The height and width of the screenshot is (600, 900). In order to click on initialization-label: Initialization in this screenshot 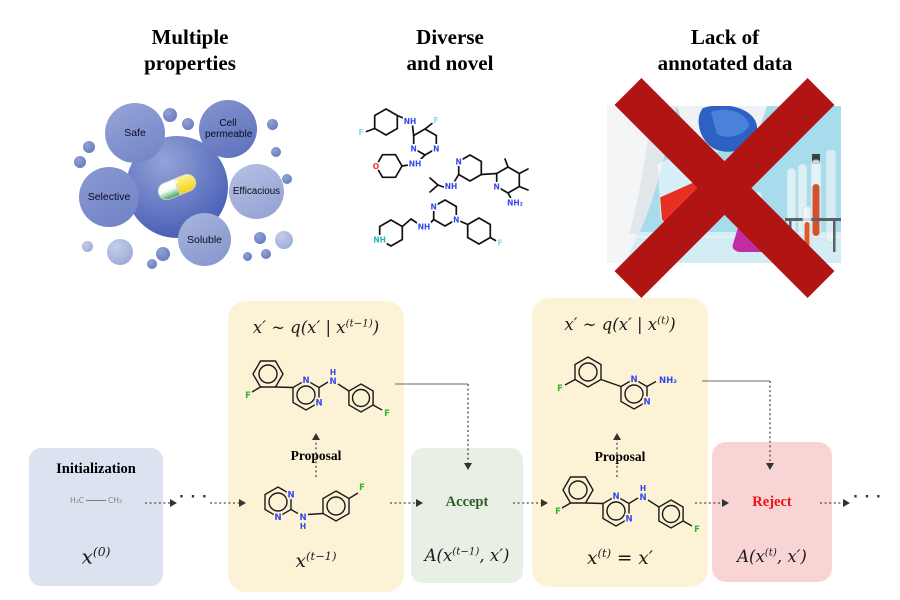, I will do `click(96, 469)`.